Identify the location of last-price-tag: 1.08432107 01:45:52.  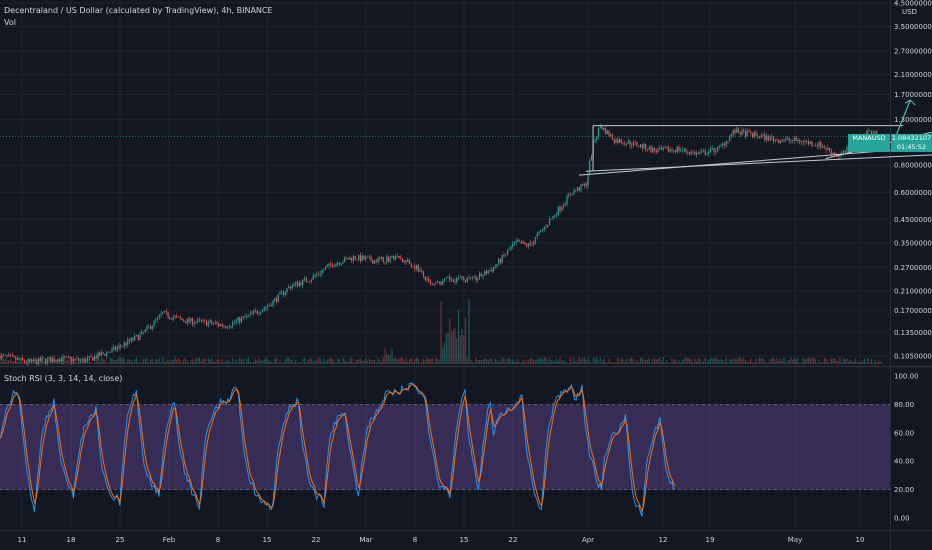
(911, 143).